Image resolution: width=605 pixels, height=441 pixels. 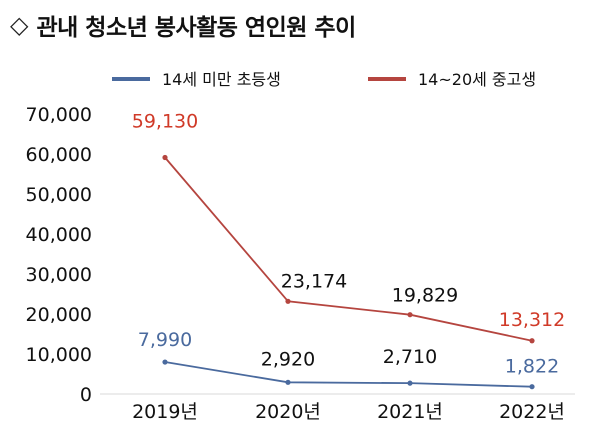 What do you see at coordinates (165, 340) in the screenshot?
I see `data-label: 7,990` at bounding box center [165, 340].